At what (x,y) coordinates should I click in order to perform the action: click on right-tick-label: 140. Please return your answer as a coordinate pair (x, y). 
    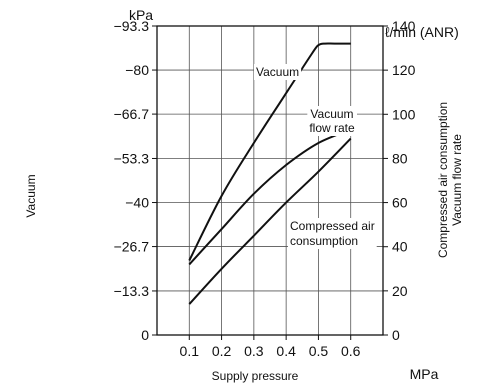
    Looking at the image, I should click on (404, 26).